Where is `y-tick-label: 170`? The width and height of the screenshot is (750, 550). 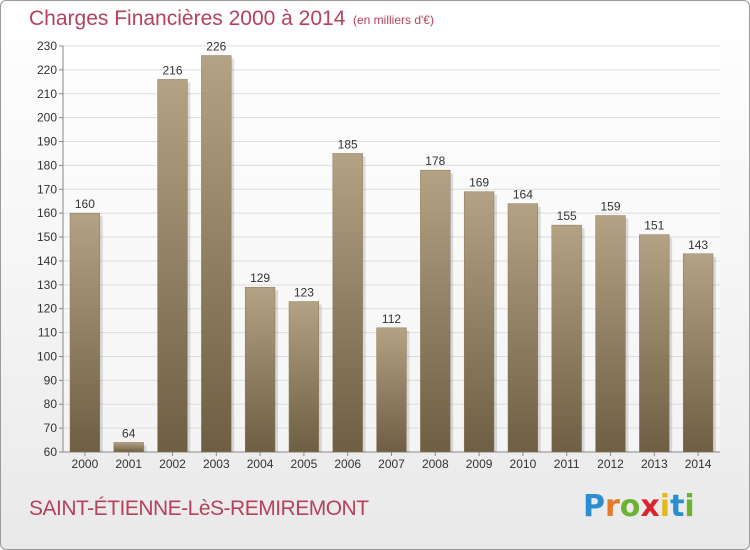 y-tick-label: 170 is located at coordinates (47, 189).